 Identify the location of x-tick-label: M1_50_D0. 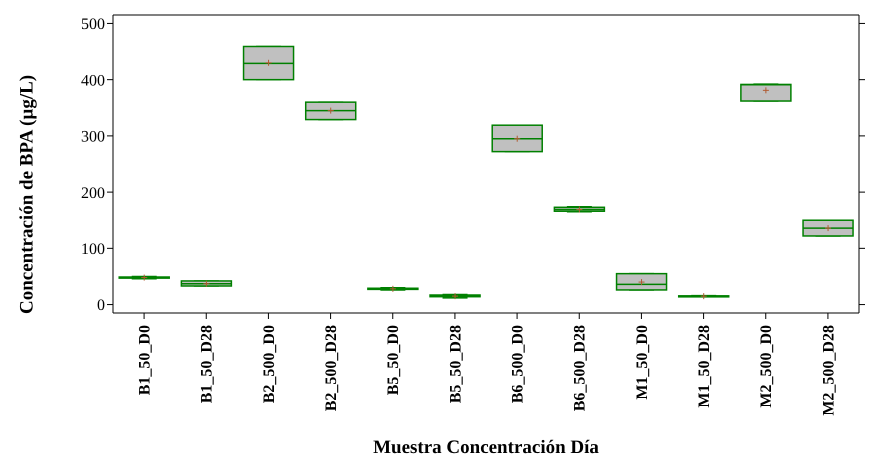
(642, 362).